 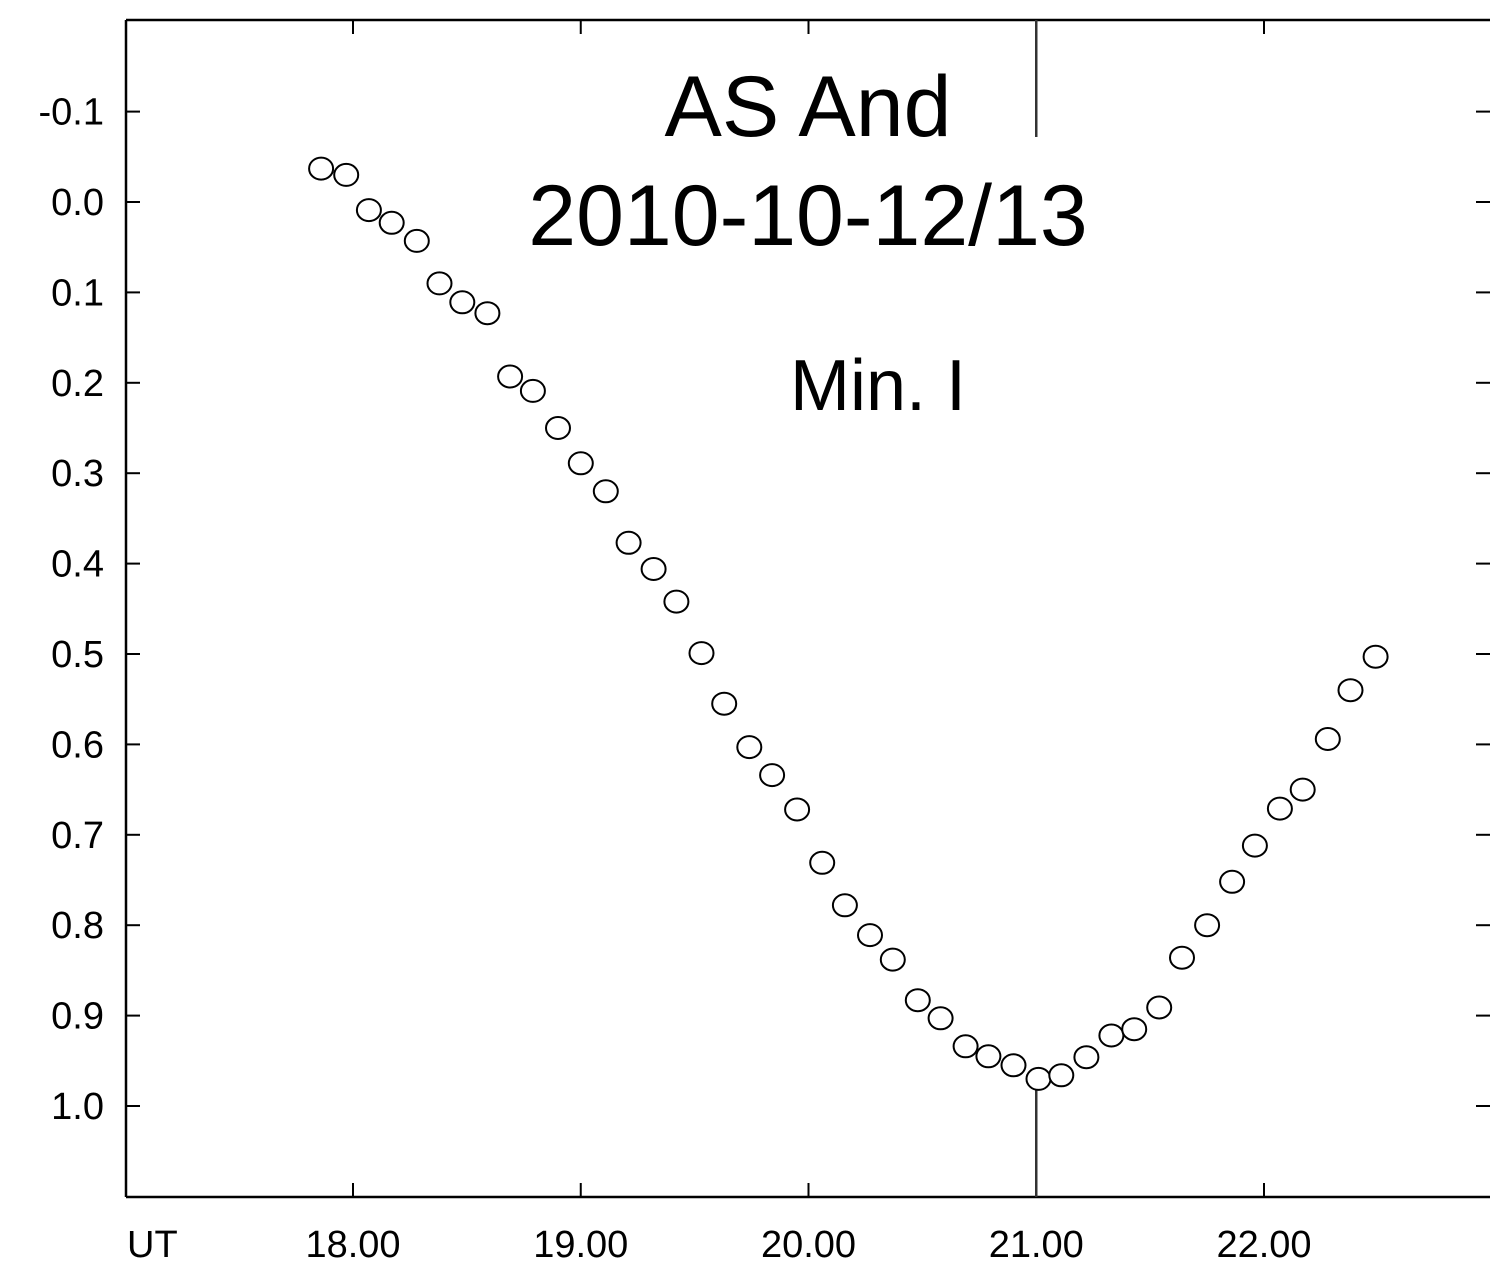 I want to click on y-tick-label: 0.1, so click(x=77, y=293).